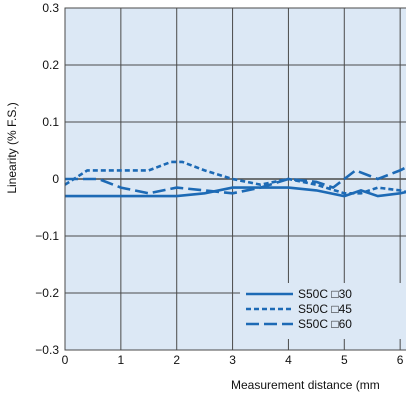  Describe the element at coordinates (65, 360) in the screenshot. I see `x-tick-label: 0` at that location.